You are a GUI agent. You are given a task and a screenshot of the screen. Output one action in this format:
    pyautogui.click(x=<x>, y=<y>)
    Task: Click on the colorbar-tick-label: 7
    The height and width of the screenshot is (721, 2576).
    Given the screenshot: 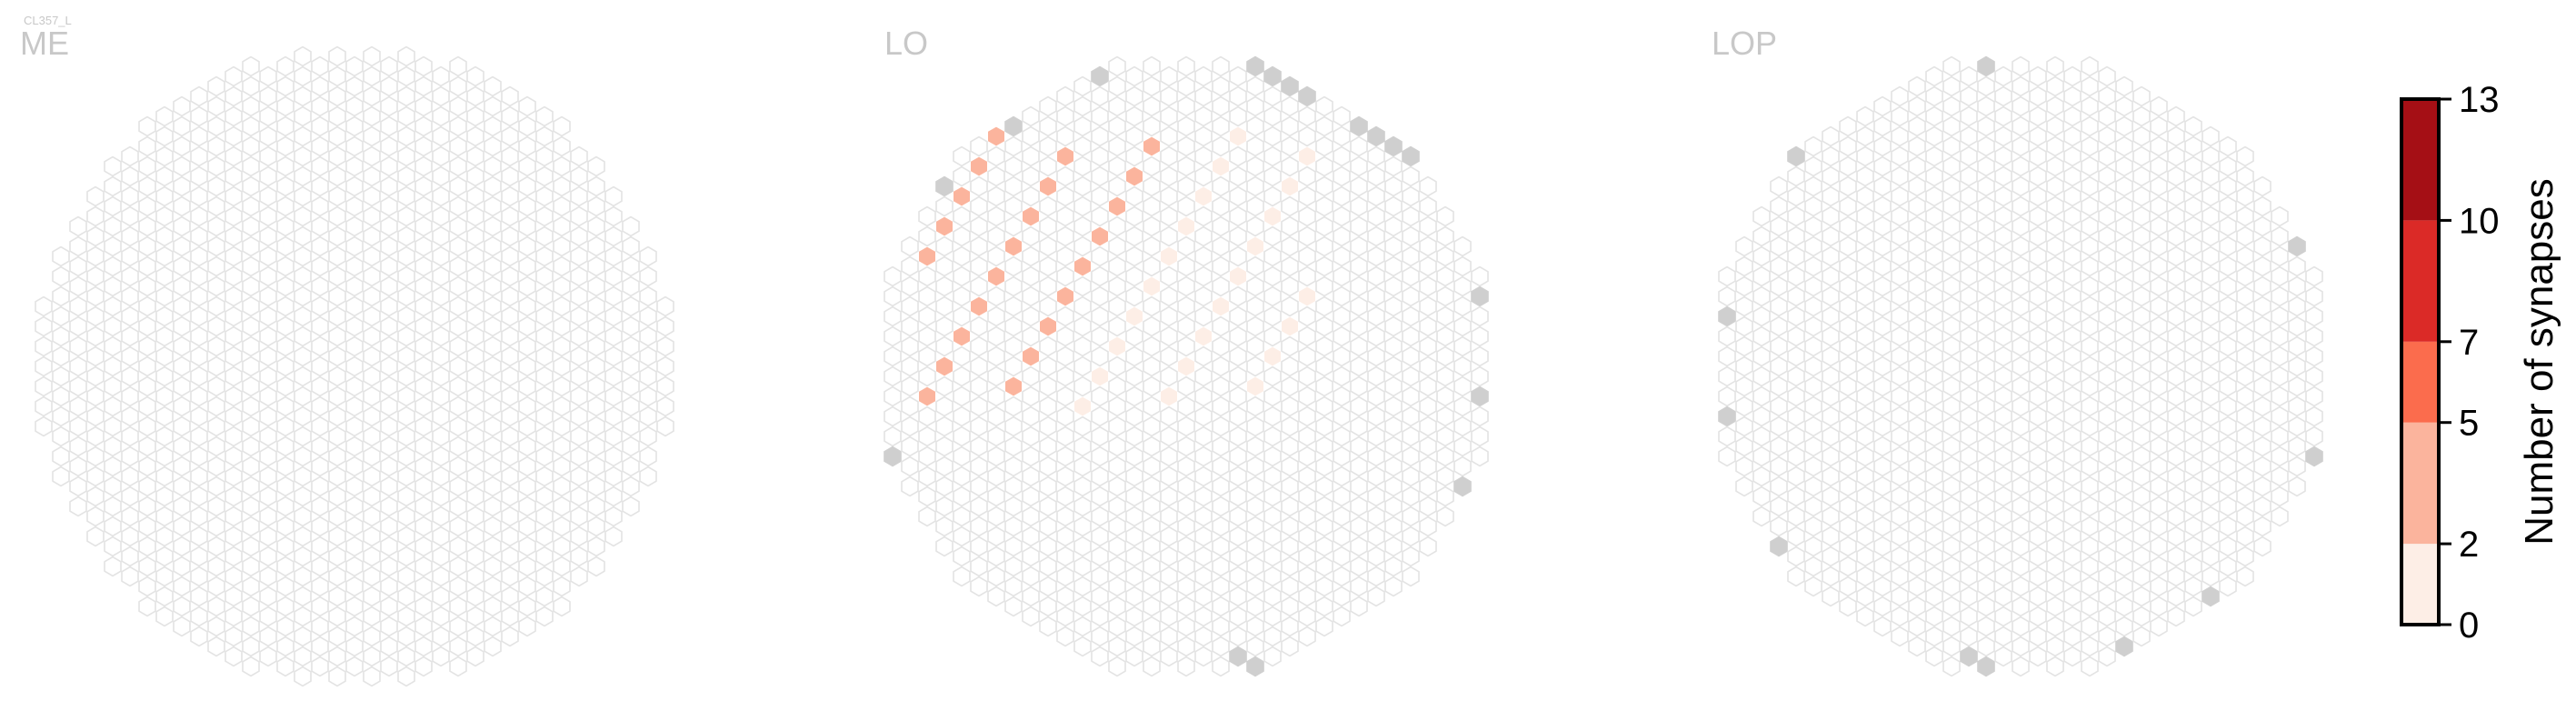 What is the action you would take?
    pyautogui.click(x=2469, y=343)
    